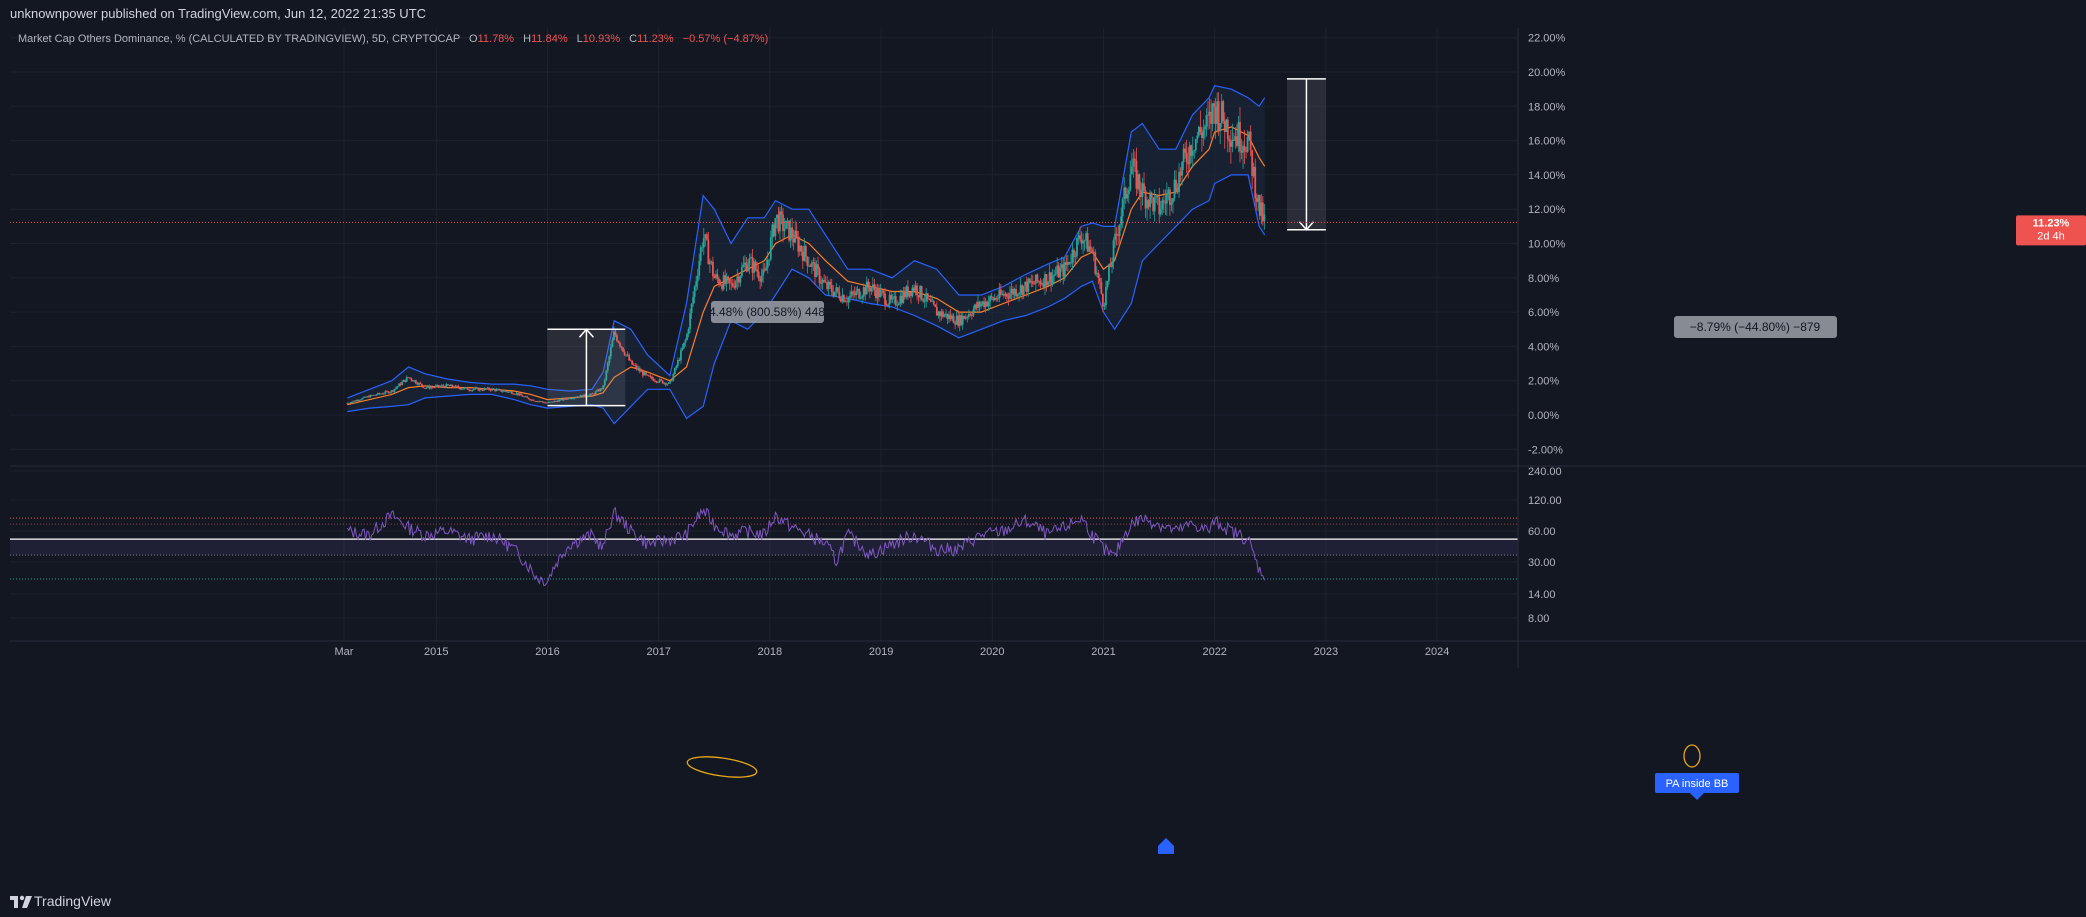  I want to click on measure-up-label: 4.48% (800.58%) 448, so click(767, 312).